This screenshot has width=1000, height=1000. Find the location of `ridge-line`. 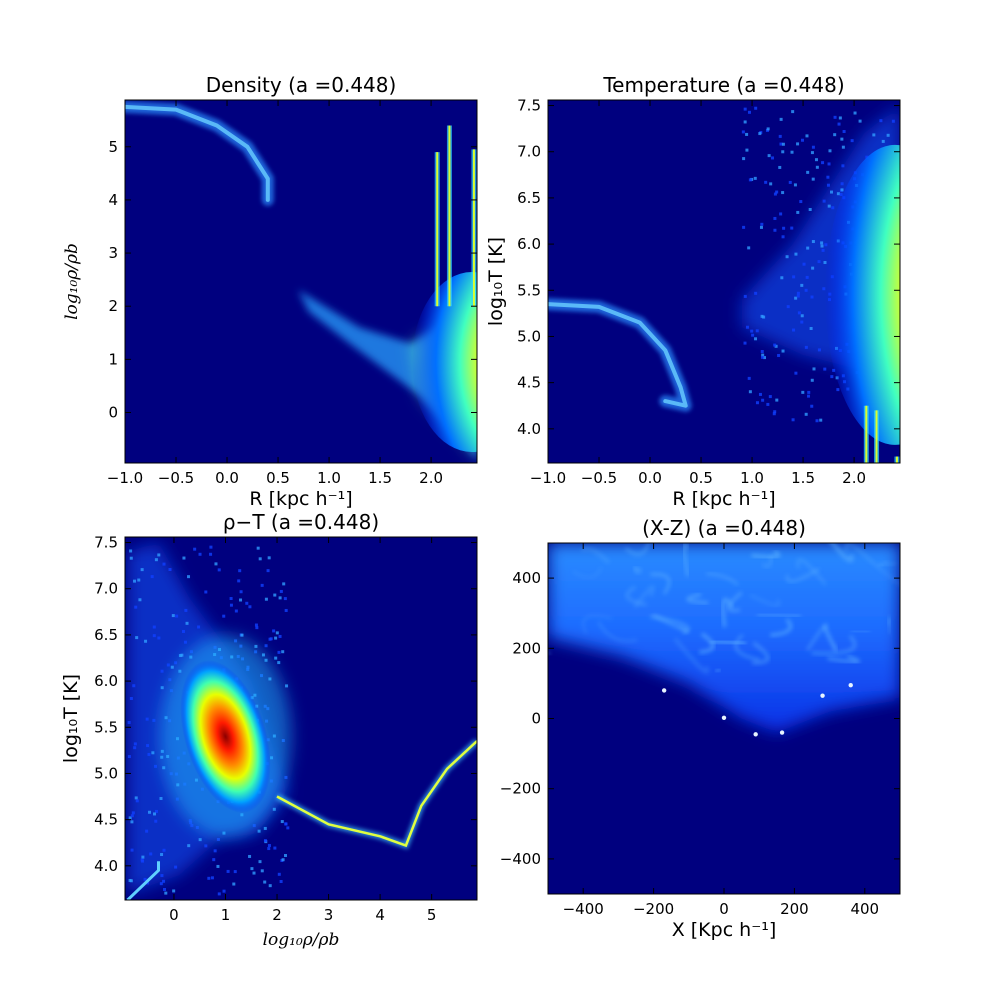

ridge-line is located at coordinates (376, 794).